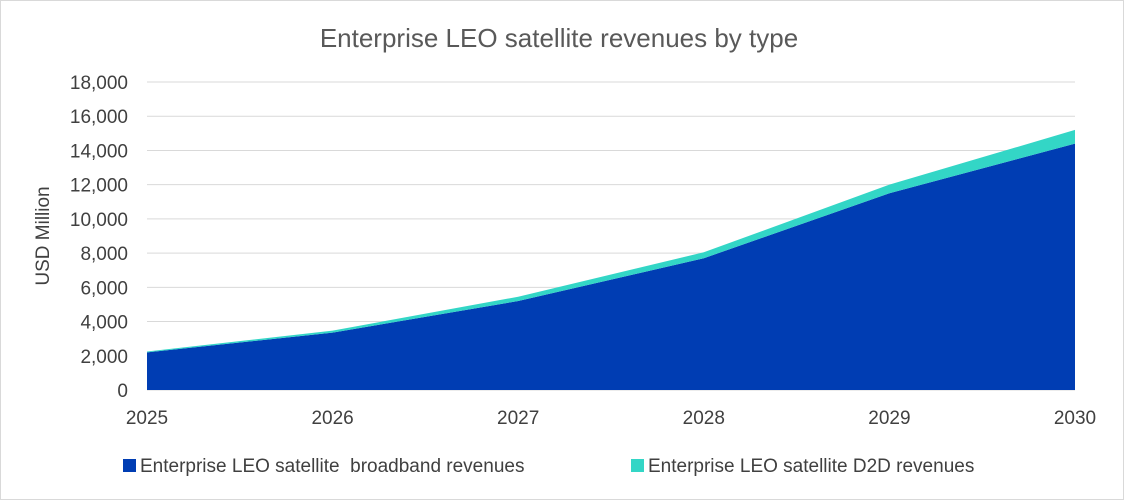 The width and height of the screenshot is (1124, 500). I want to click on y-tick-label: 2,000, so click(104, 357).